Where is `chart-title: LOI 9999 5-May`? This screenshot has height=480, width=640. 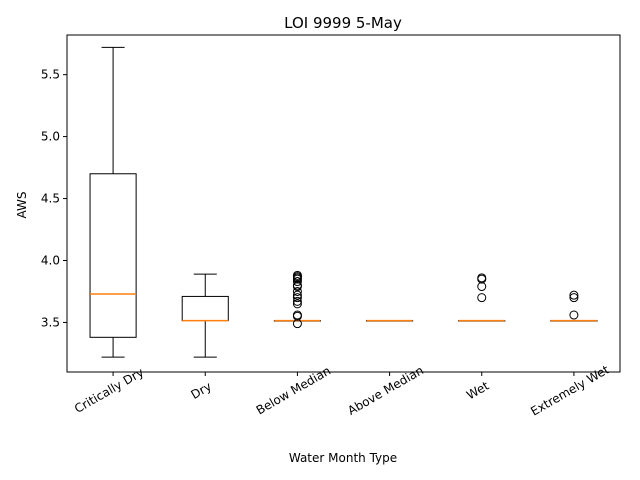
chart-title: LOI 9999 5-May is located at coordinates (343, 23).